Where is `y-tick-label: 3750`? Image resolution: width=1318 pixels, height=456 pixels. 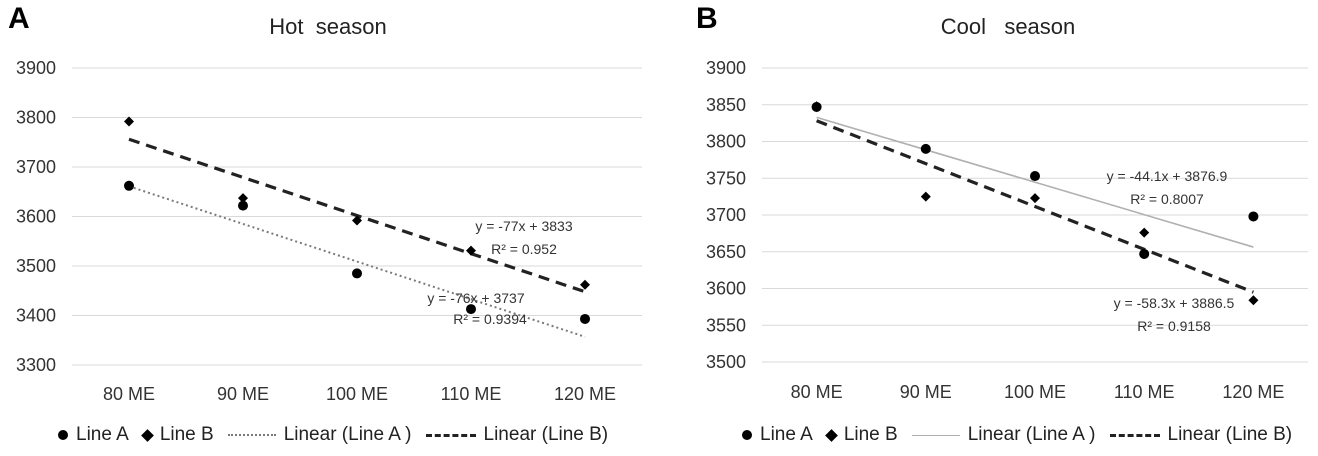 y-tick-label: 3750 is located at coordinates (726, 178).